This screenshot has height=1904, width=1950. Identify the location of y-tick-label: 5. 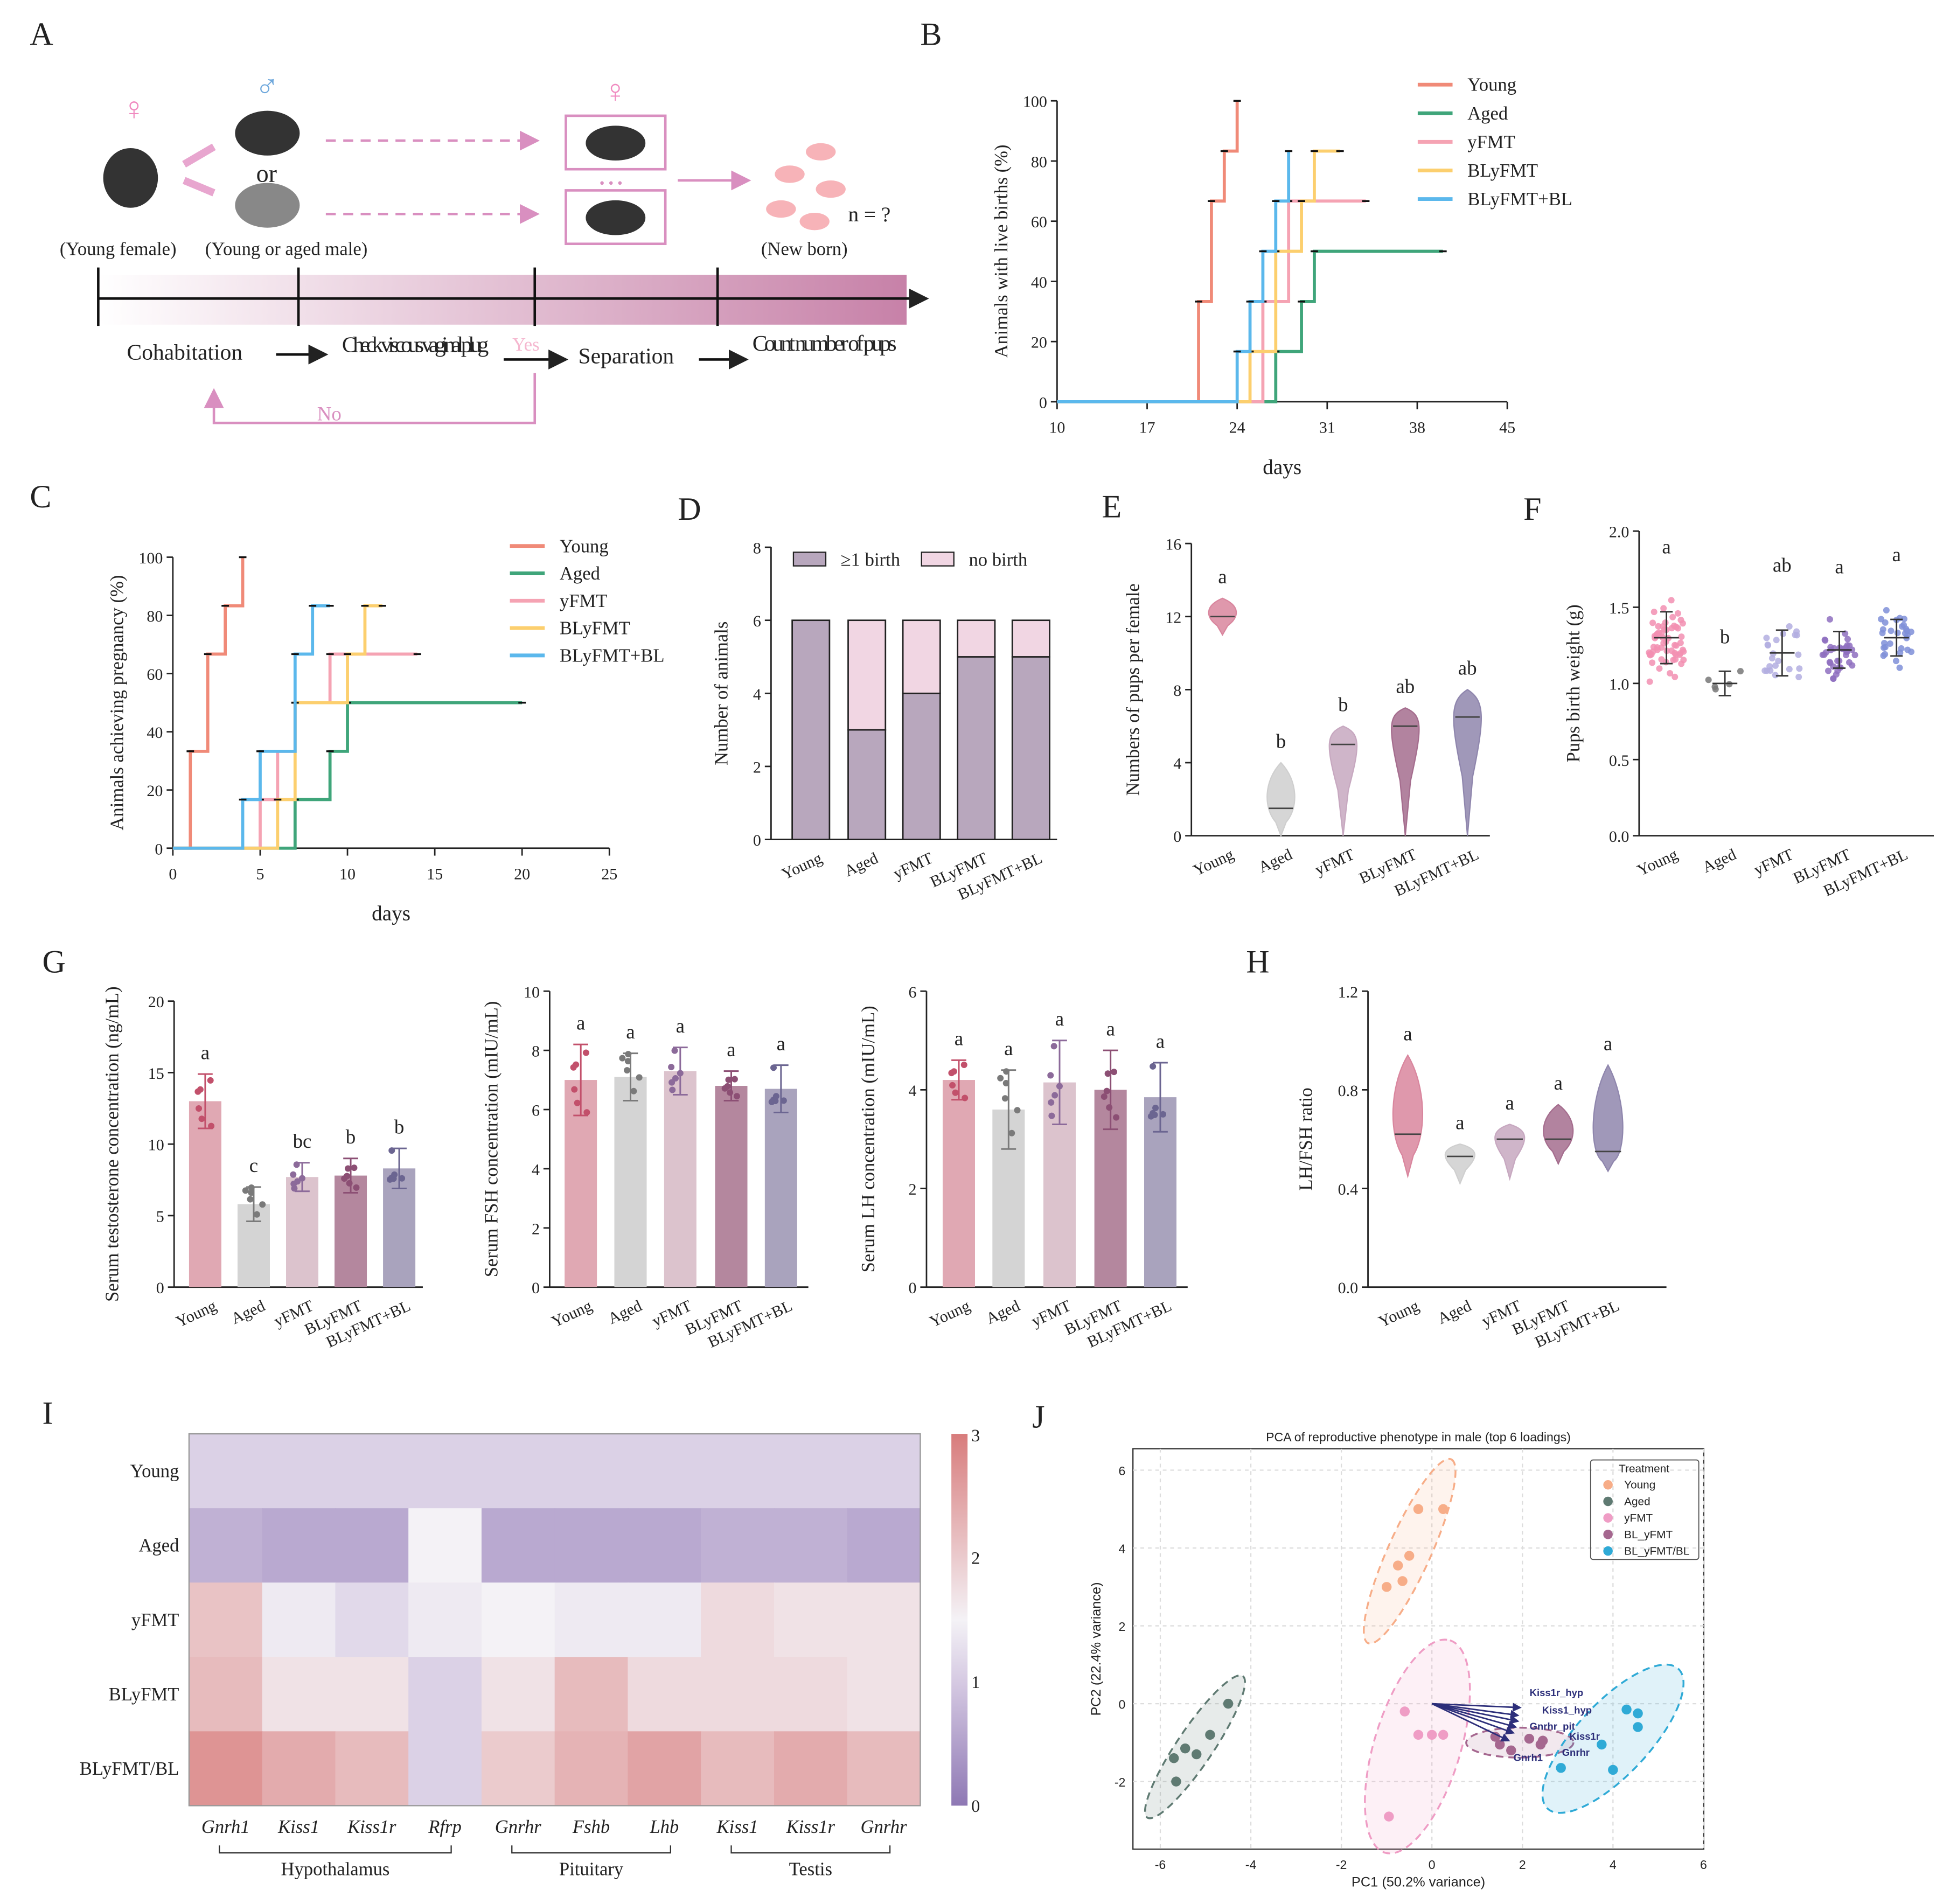
(160, 1217).